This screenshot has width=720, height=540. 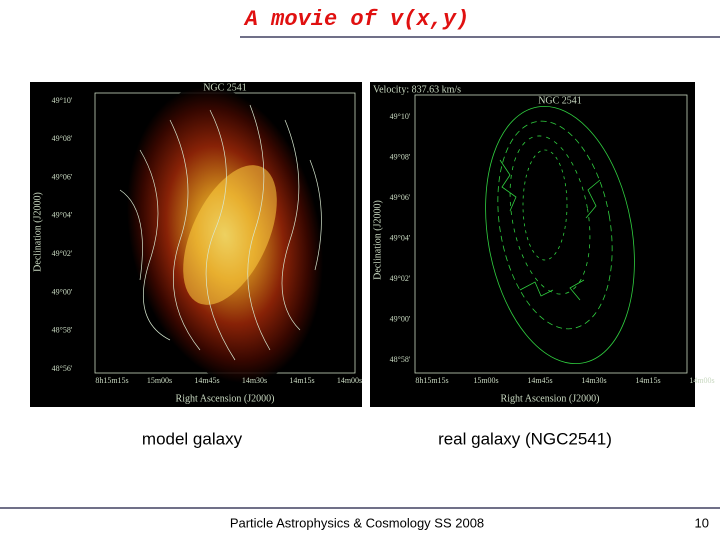 What do you see at coordinates (417, 89) in the screenshot?
I see `velocity-label: Velocity: 837.63 km/s` at bounding box center [417, 89].